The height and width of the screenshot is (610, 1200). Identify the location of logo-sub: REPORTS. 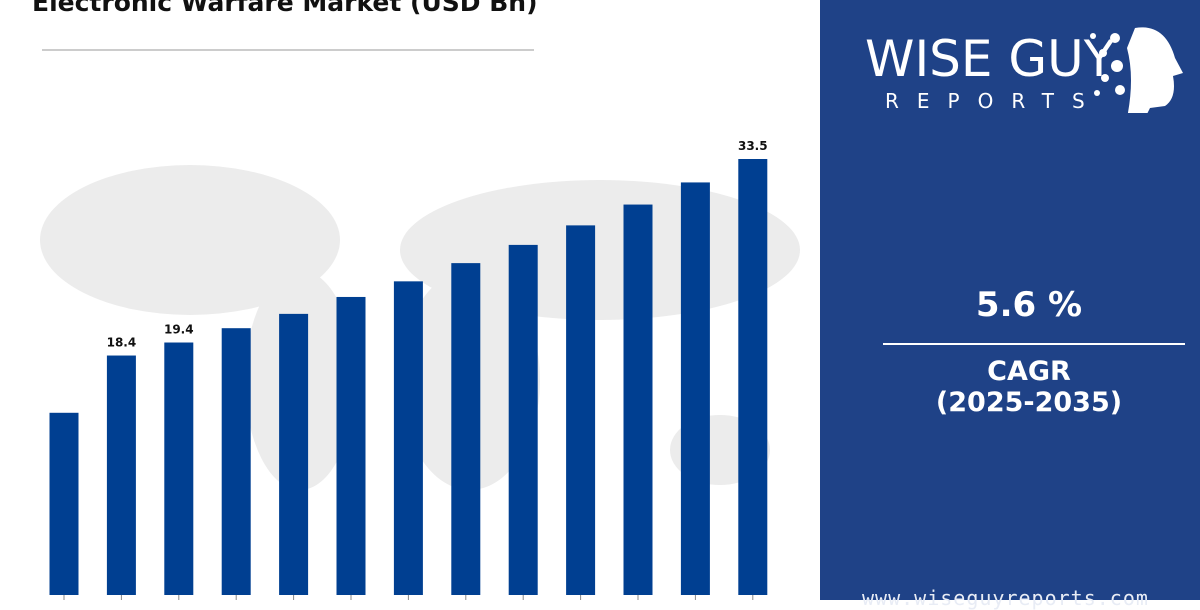
(994, 101).